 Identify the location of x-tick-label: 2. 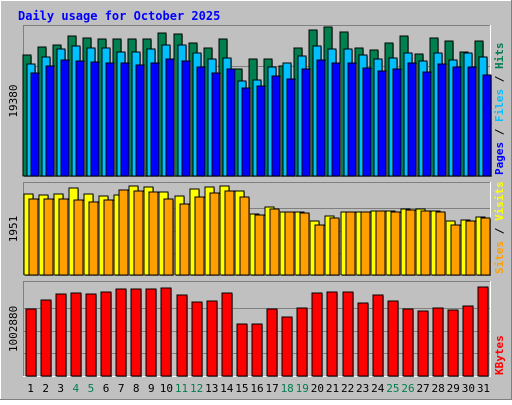
(45, 388).